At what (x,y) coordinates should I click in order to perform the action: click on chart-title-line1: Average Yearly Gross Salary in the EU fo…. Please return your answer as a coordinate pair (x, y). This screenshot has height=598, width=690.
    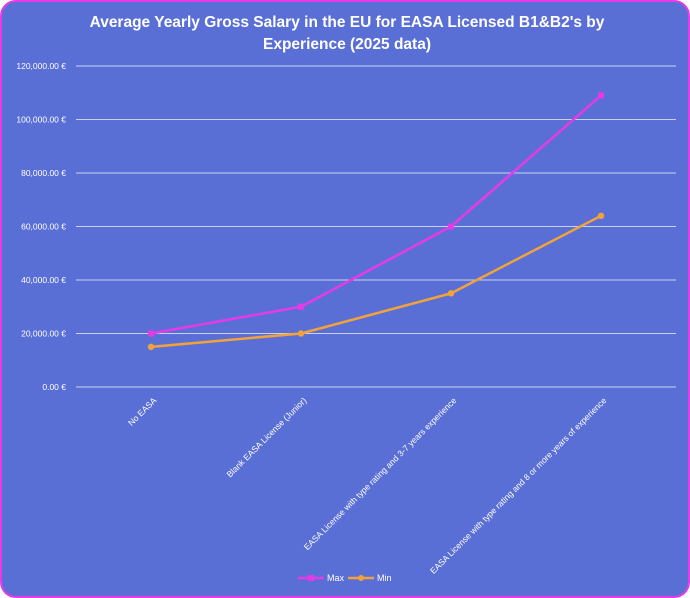
    Looking at the image, I should click on (347, 22).